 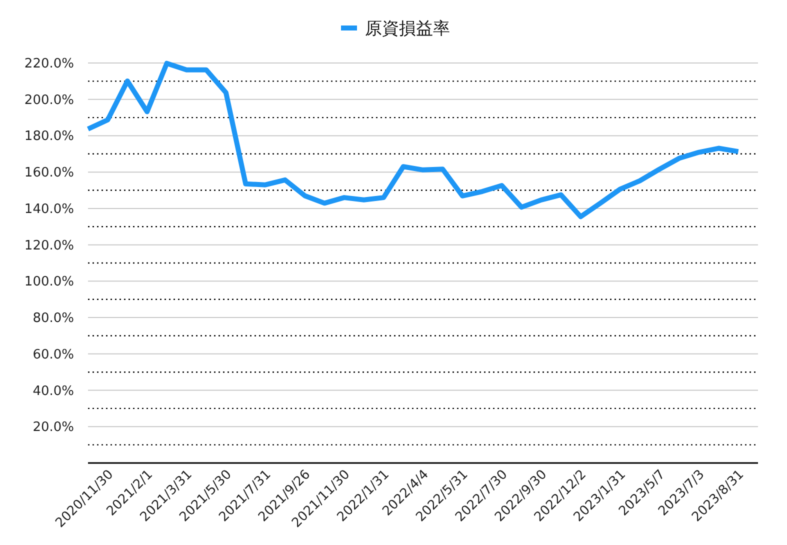 I want to click on y-tick-label: 20.0%, so click(x=53, y=428).